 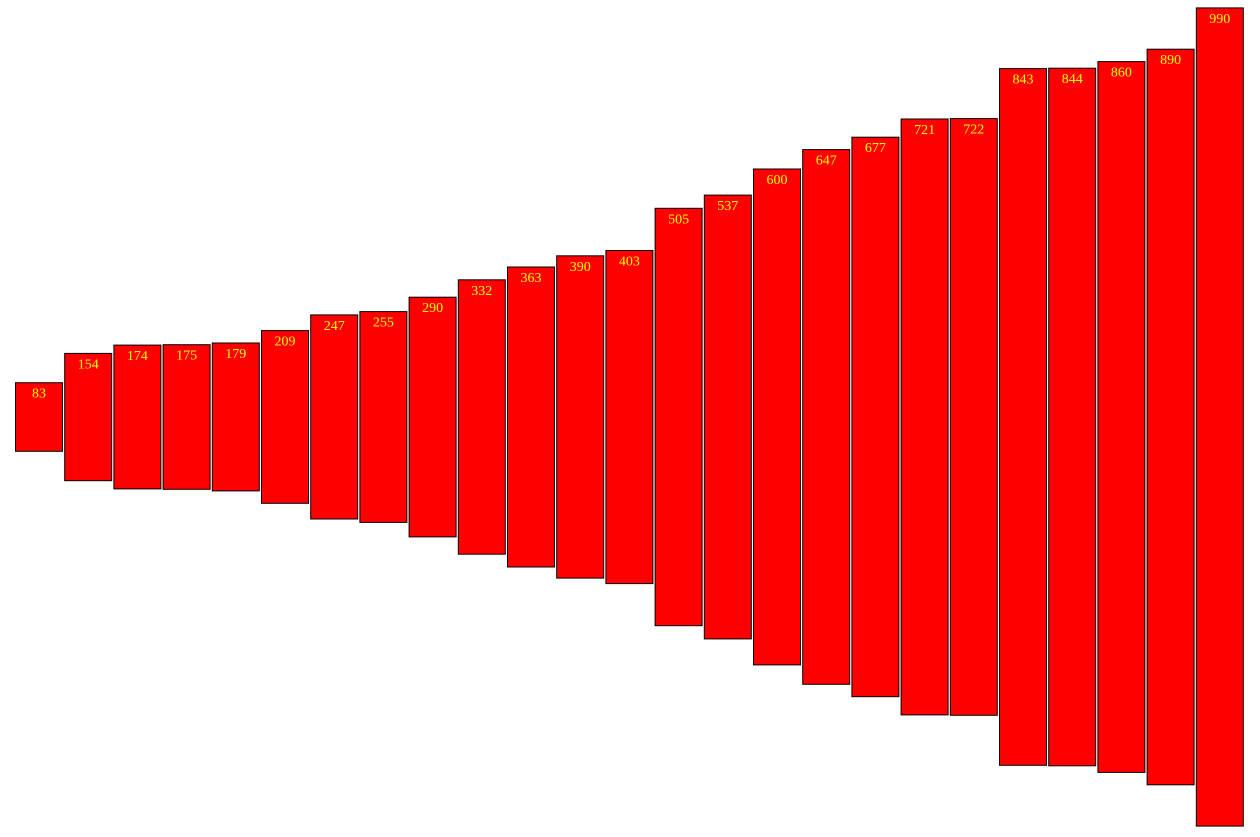 What do you see at coordinates (531, 278) in the screenshot?
I see `bar-value-label: 363` at bounding box center [531, 278].